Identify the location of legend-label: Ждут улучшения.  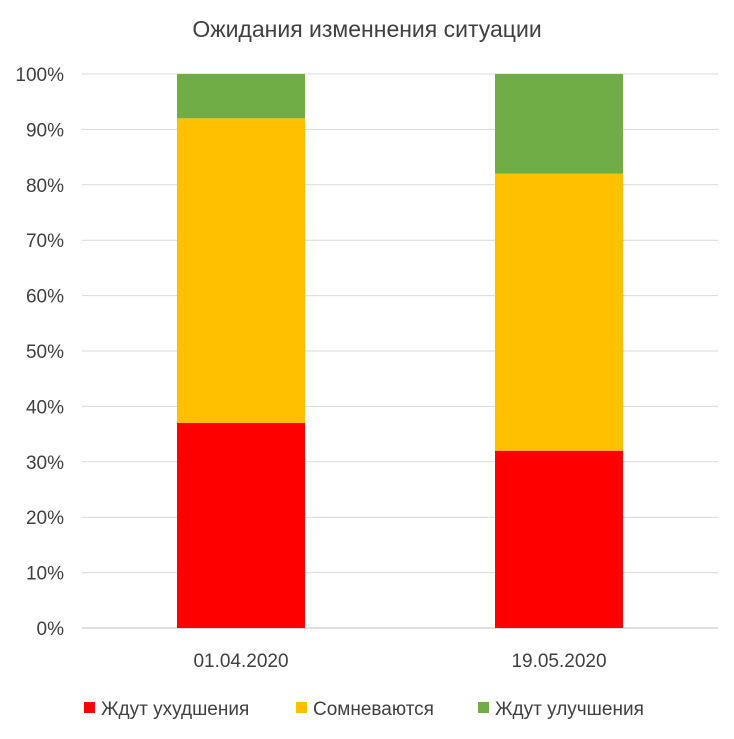
(569, 709).